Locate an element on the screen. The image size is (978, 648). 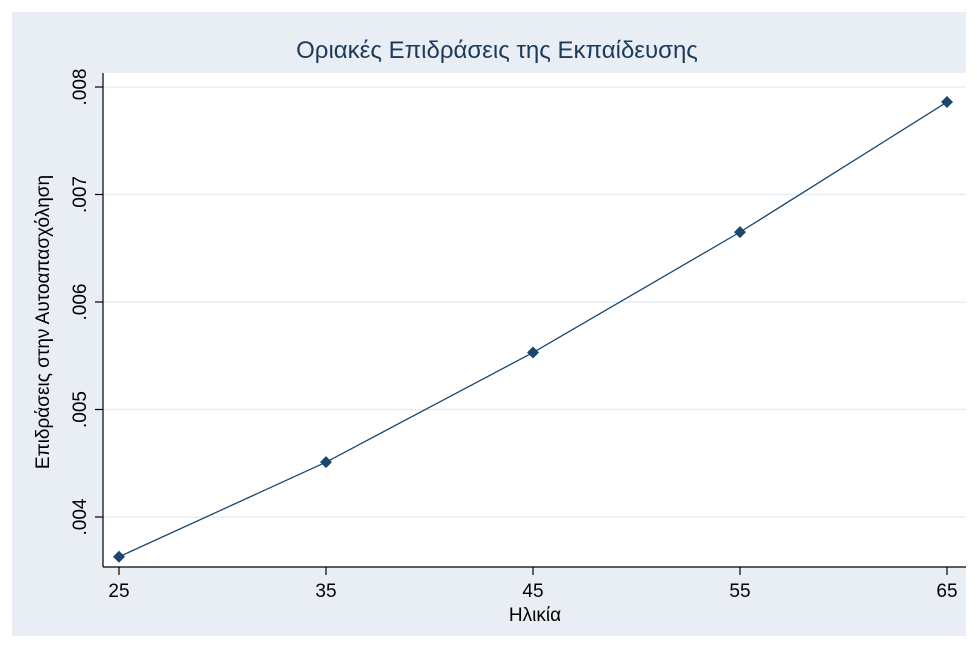
x-tick-label: 65 is located at coordinates (946, 591).